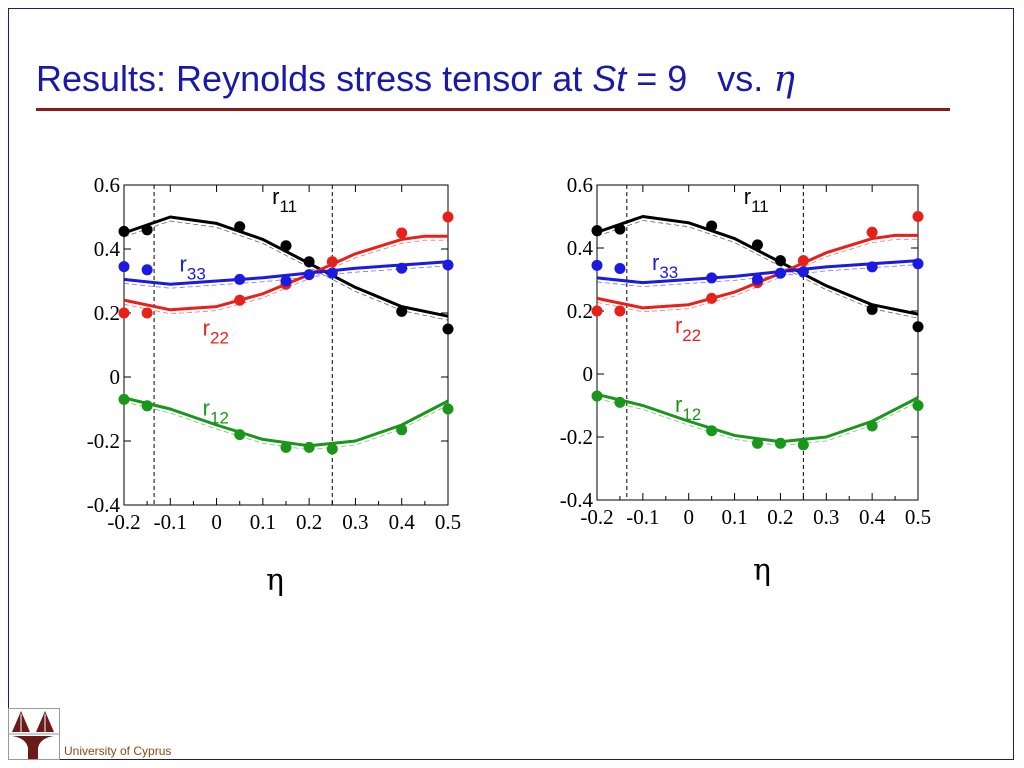 This screenshot has width=1024, height=768. What do you see at coordinates (700, 78) in the screenshot?
I see `title-eq: = 9 vs.` at bounding box center [700, 78].